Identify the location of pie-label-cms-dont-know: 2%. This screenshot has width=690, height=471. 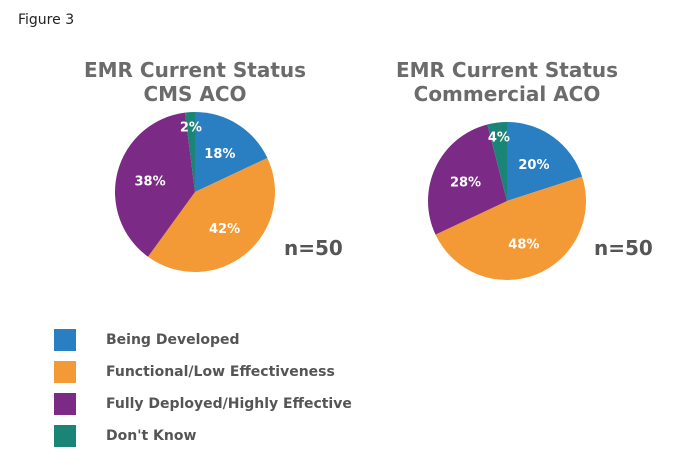
(191, 128).